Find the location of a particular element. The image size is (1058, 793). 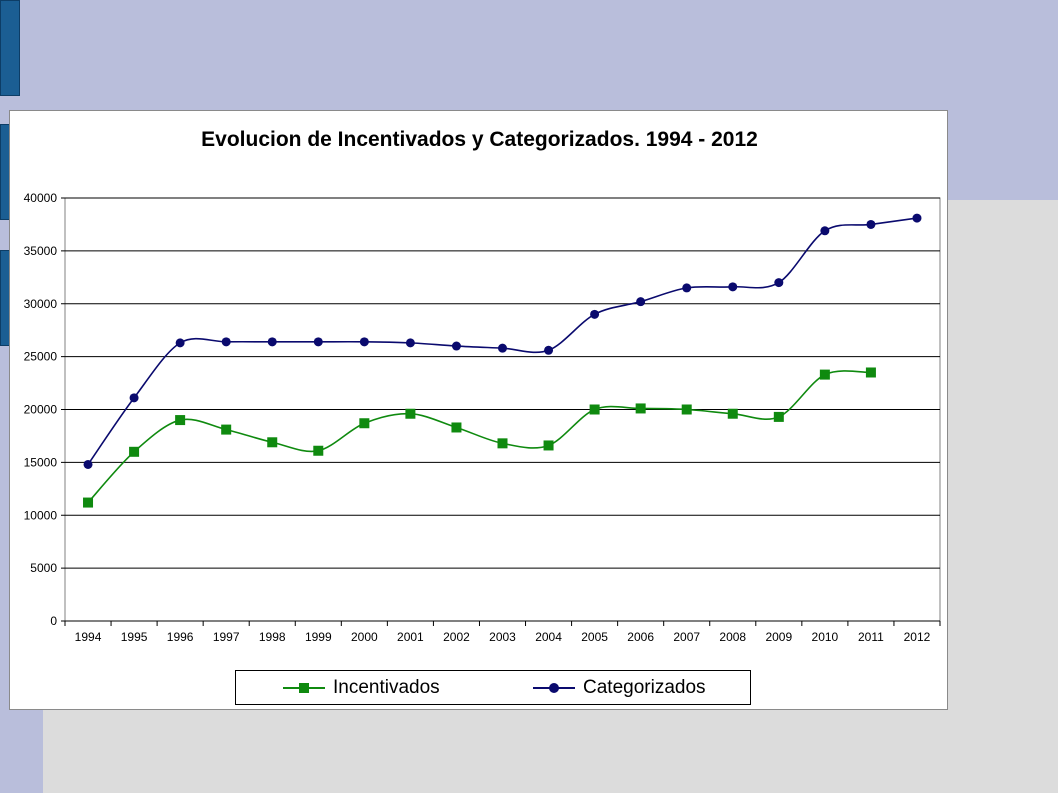

x-tick-label: 2002 is located at coordinates (456, 637).